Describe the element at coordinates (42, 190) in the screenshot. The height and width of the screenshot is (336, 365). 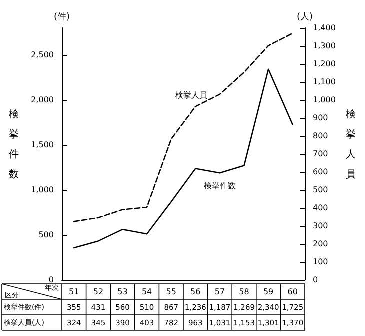
I see `y-tick-label: 1,000` at that location.